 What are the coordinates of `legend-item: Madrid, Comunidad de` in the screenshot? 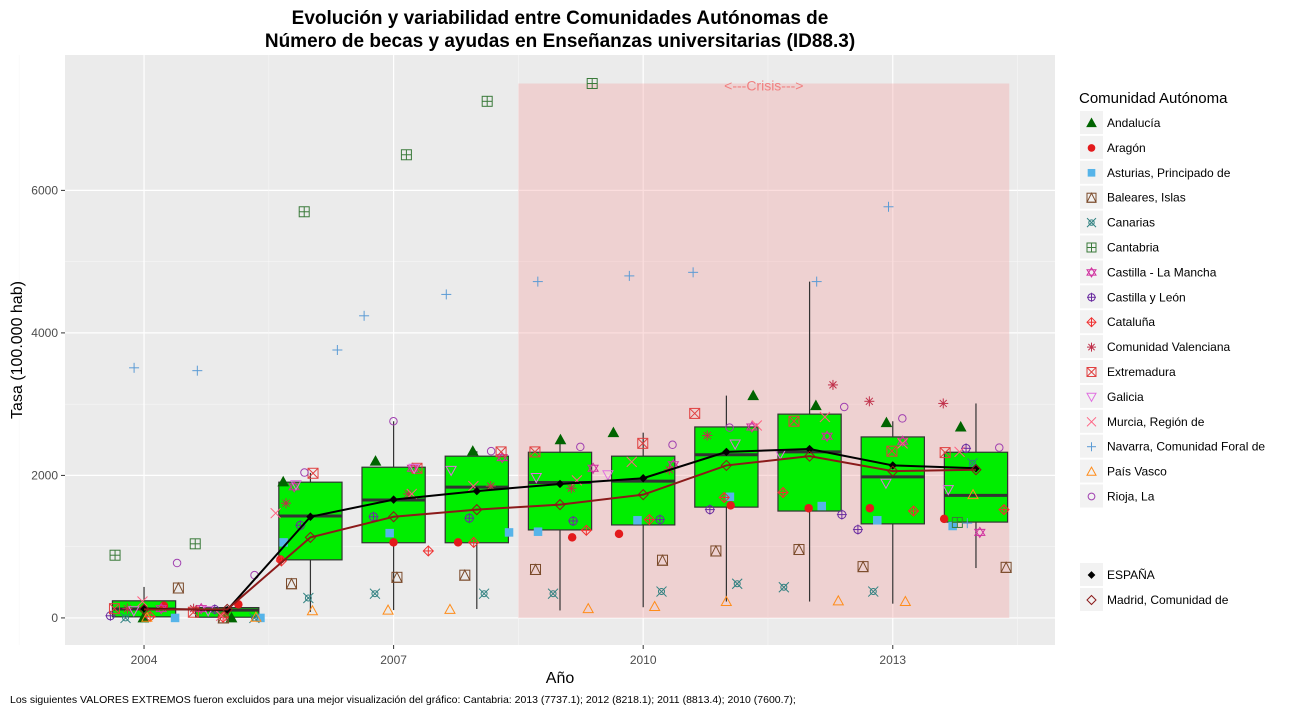 It's located at (1154, 599).